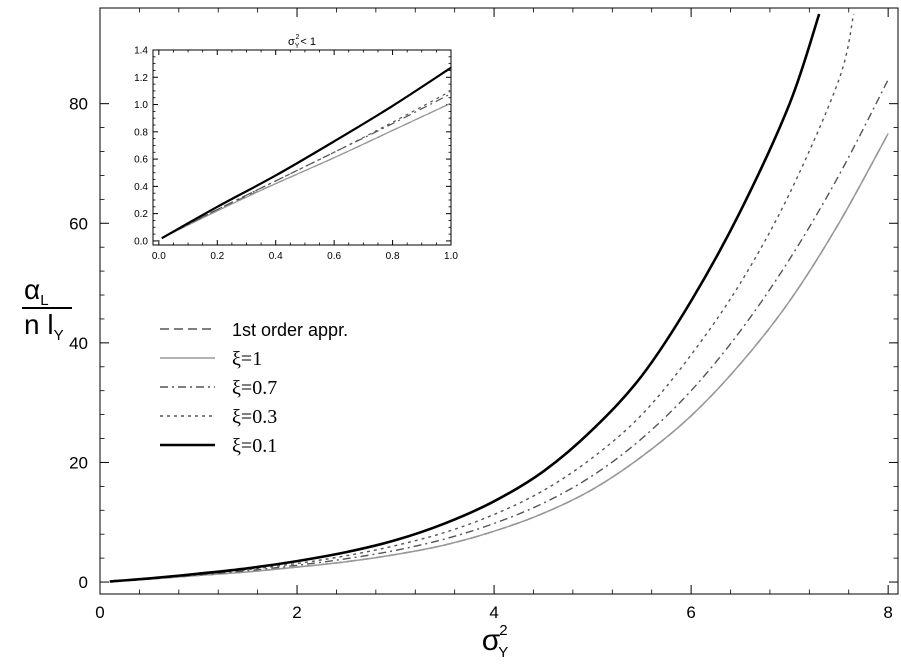 The width and height of the screenshot is (901, 668). What do you see at coordinates (290, 330) in the screenshot?
I see `legend-label-0: 1st order appr.` at bounding box center [290, 330].